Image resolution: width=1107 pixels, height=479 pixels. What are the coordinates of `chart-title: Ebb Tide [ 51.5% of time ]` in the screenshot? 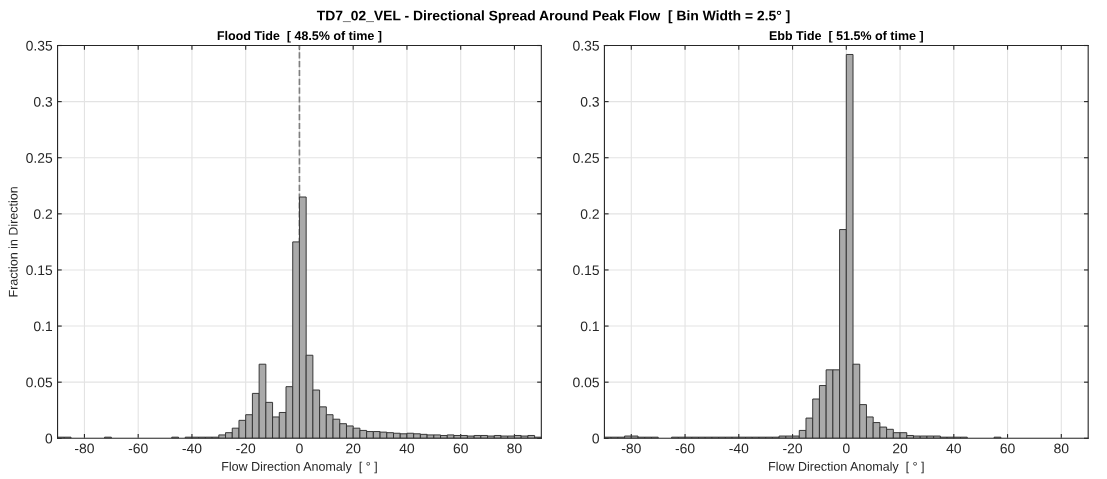 It's located at (846, 36).